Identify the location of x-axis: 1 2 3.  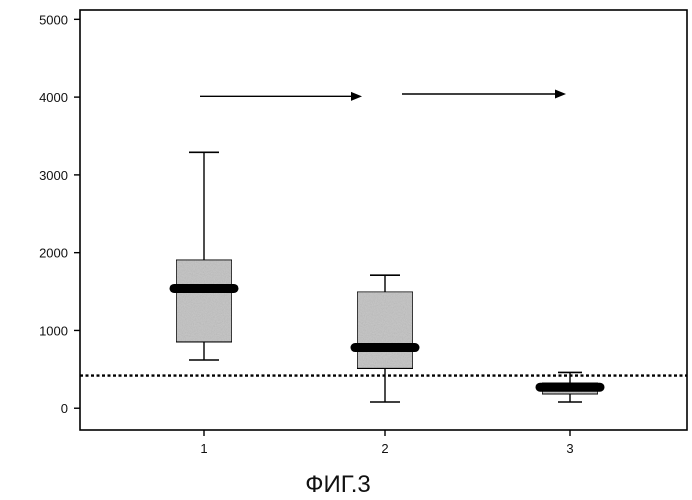
(386, 443).